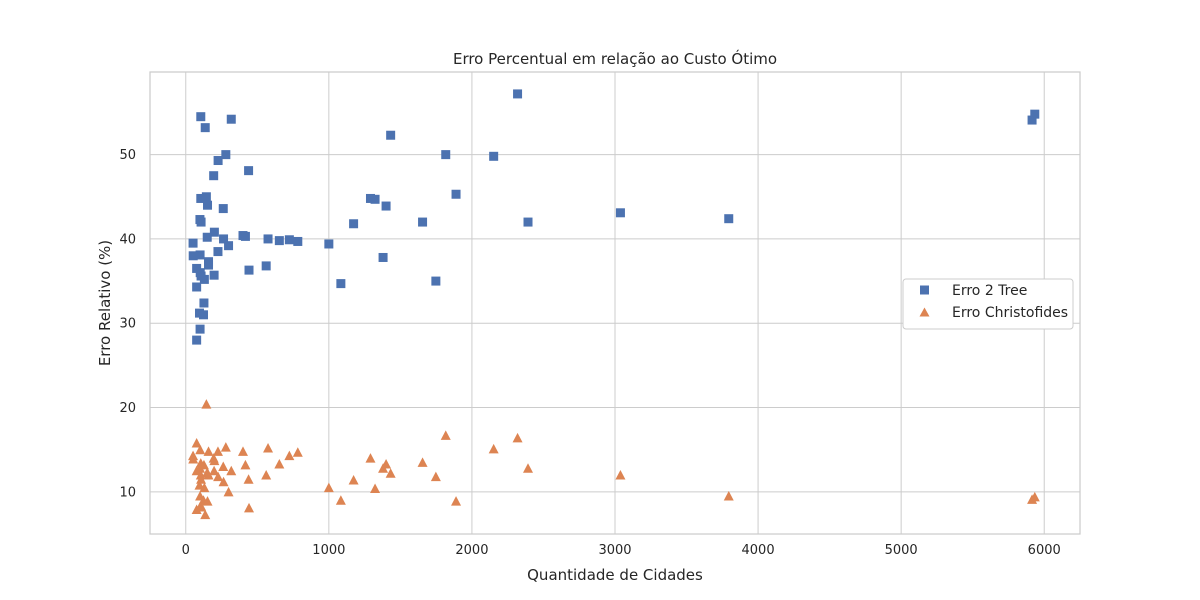 The width and height of the screenshot is (1200, 600). What do you see at coordinates (988, 304) in the screenshot?
I see `legend: Erro 2 Tree Erro Christofides` at bounding box center [988, 304].